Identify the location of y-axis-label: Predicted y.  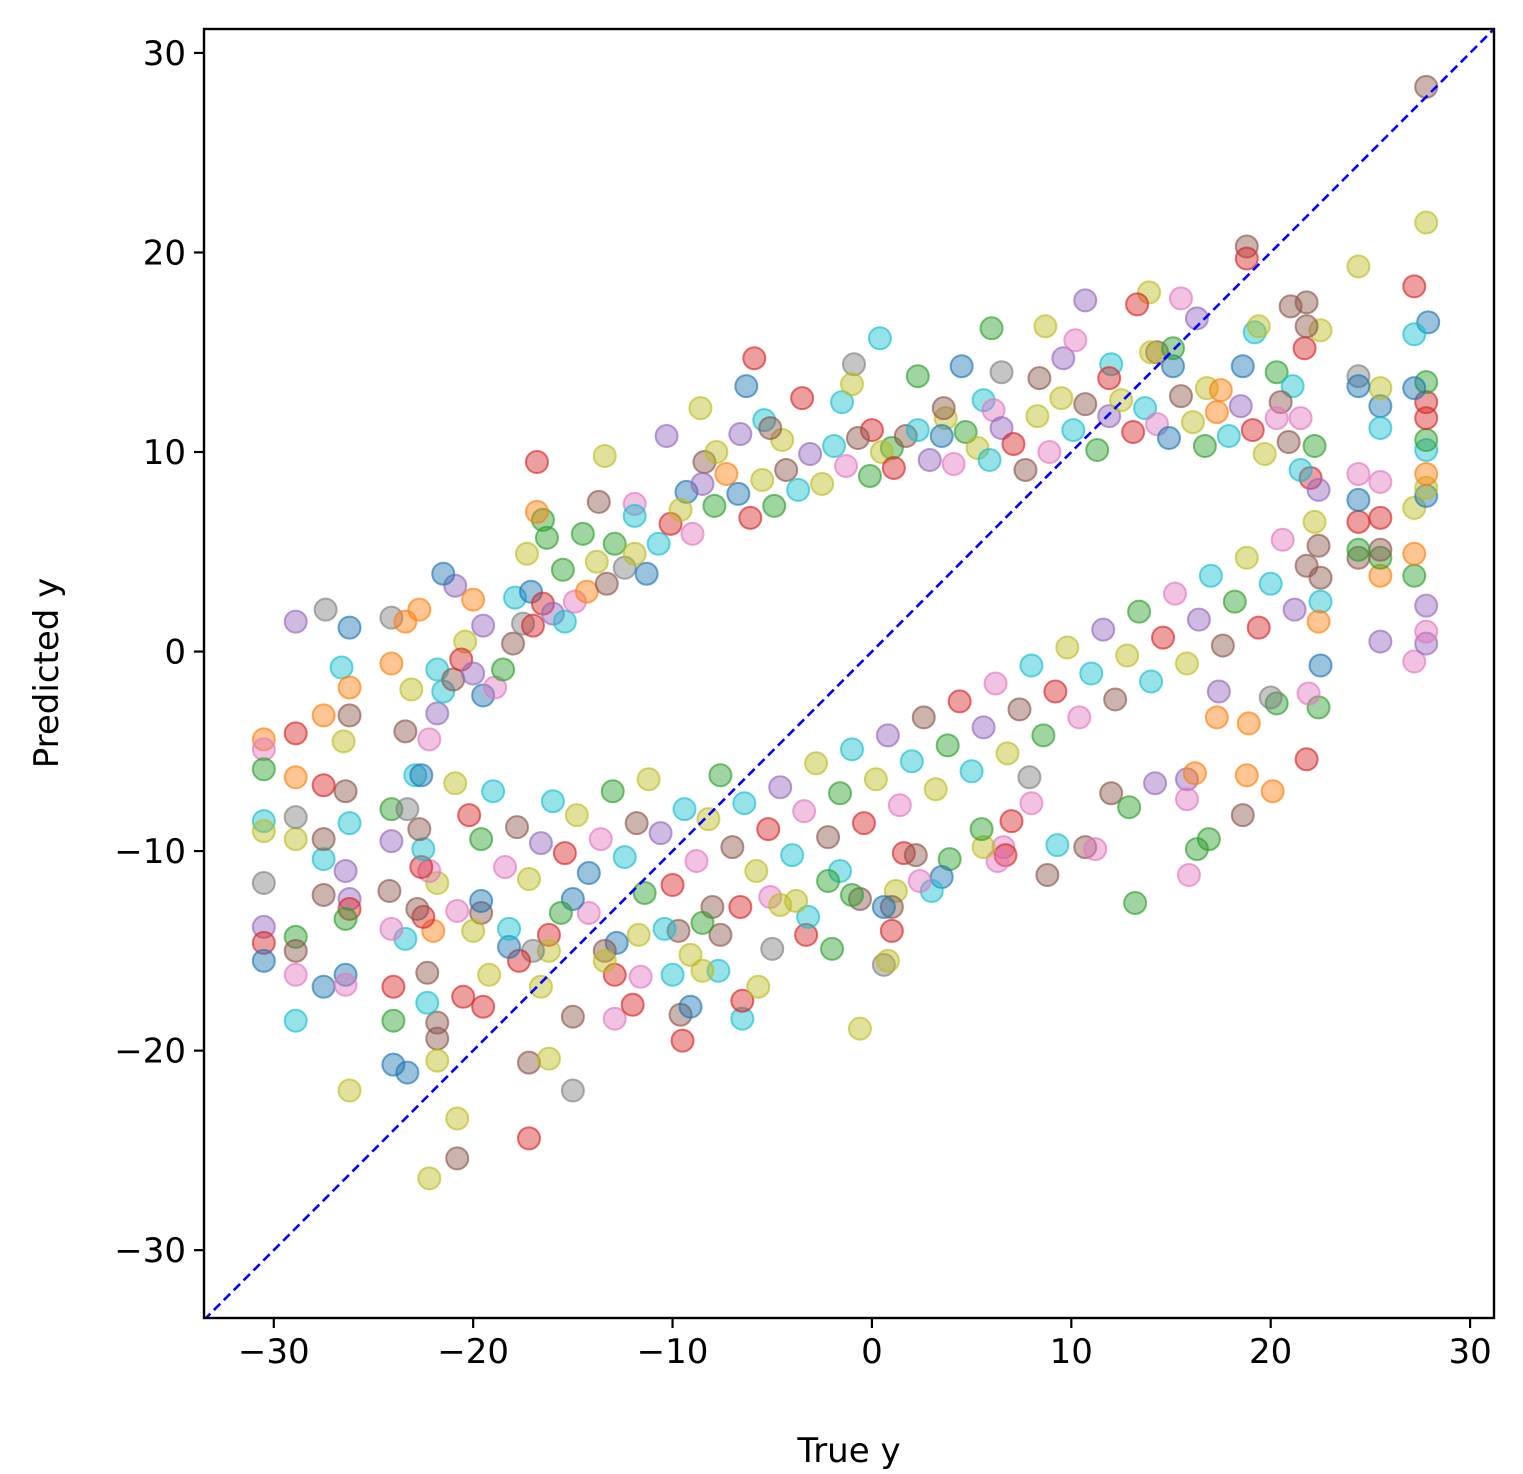
(47, 673).